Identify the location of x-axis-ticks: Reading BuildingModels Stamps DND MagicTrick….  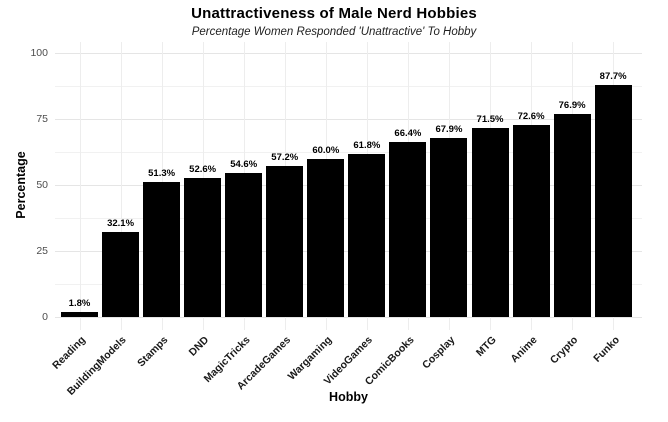
(346, 364).